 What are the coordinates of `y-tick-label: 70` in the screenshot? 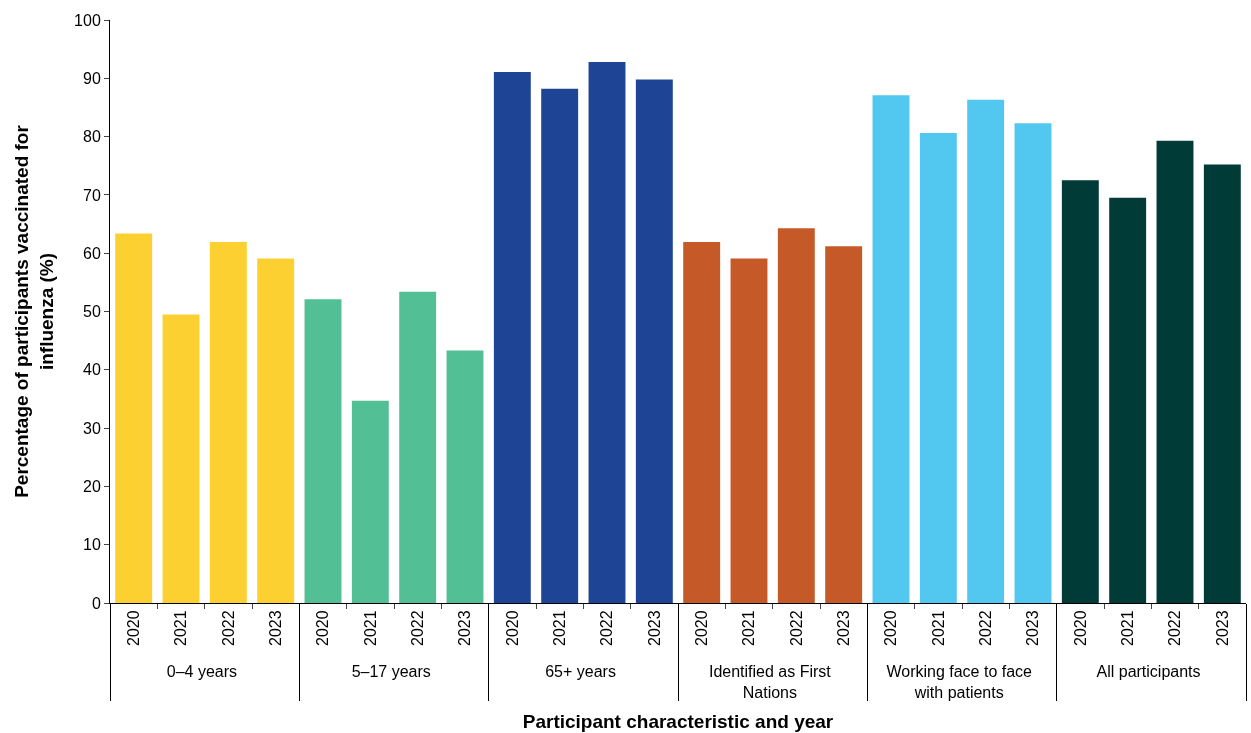 It's located at (92, 195).